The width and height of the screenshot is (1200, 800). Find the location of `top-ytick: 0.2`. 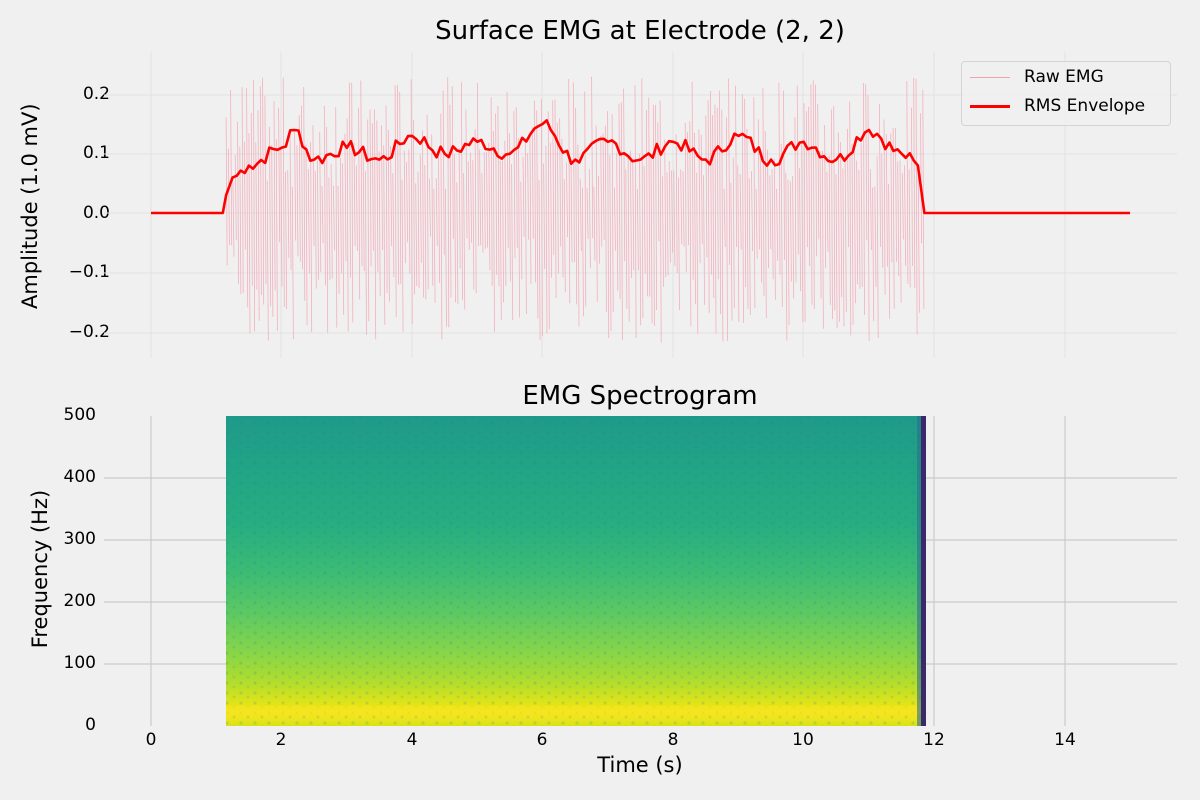

top-ytick: 0.2 is located at coordinates (96, 94).